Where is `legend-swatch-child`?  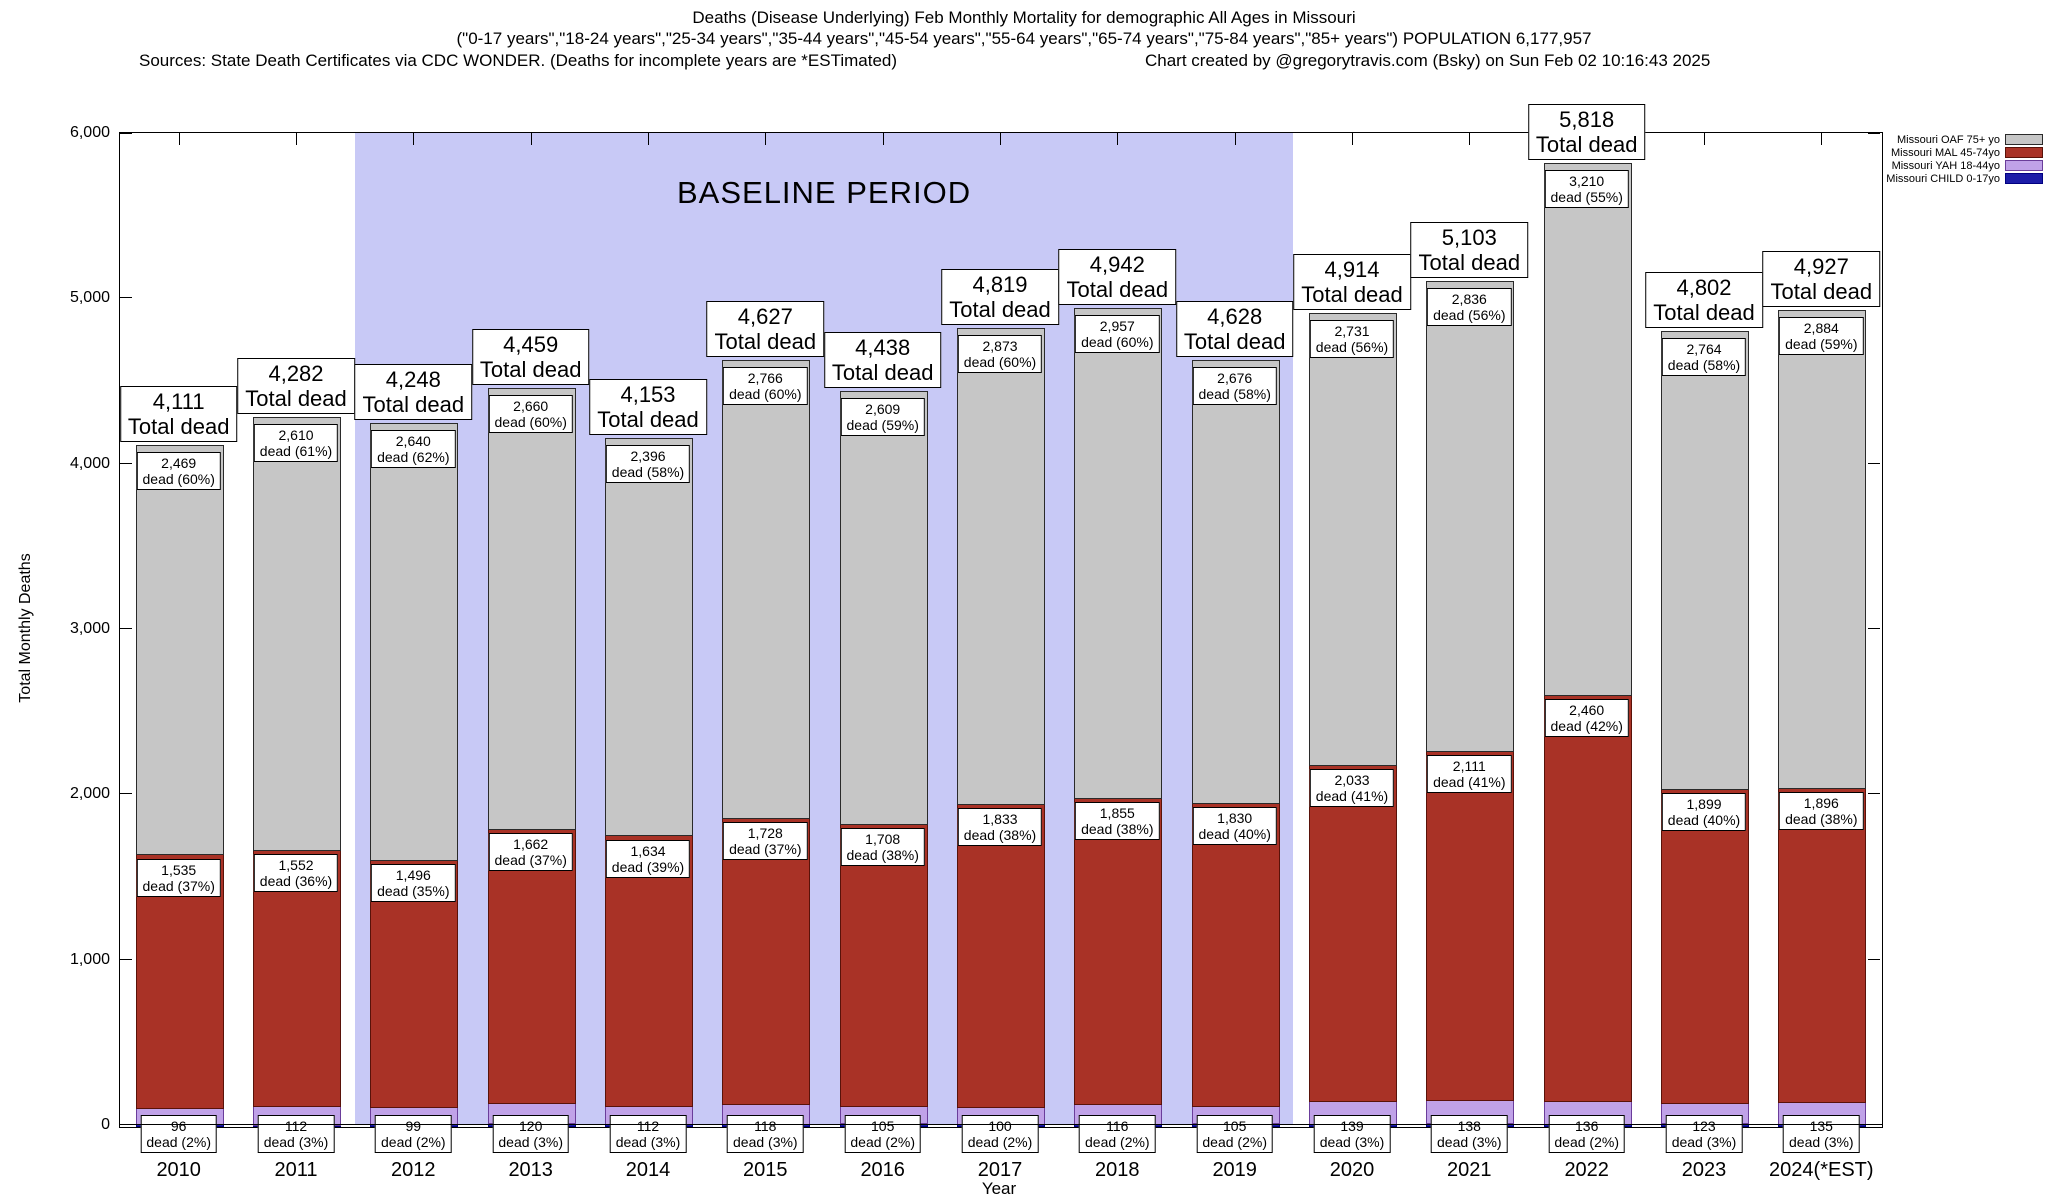
legend-swatch-child is located at coordinates (2024, 178).